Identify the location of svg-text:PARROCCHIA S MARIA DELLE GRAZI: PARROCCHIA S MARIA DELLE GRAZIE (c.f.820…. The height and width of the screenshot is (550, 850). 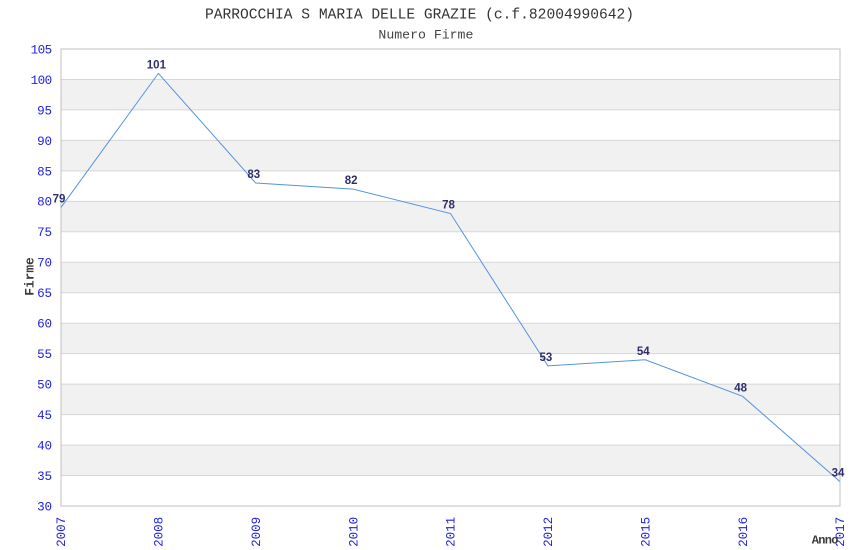
(419, 16).